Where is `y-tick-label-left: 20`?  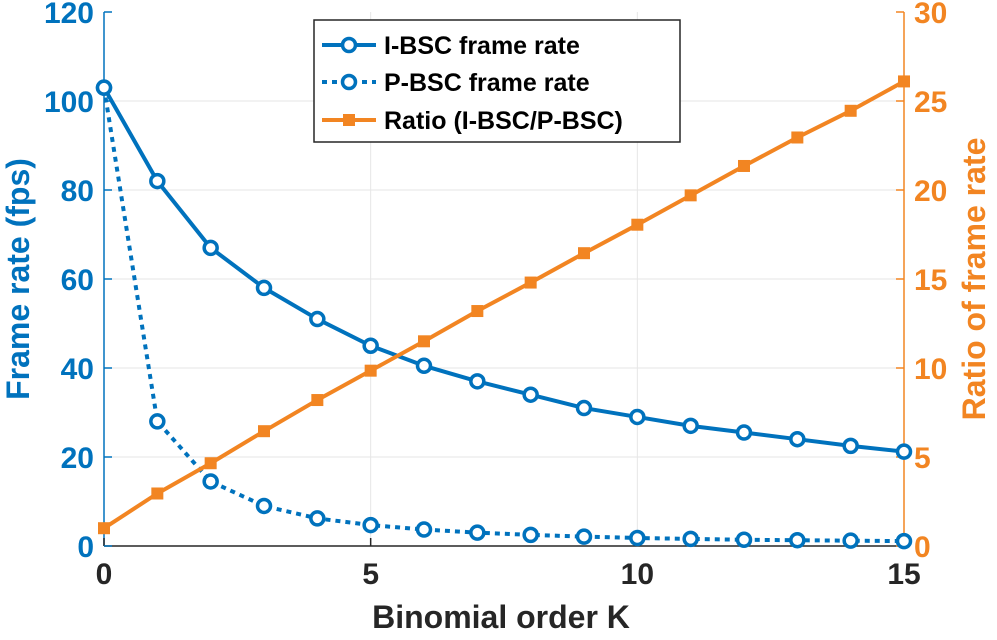 y-tick-label-left: 20 is located at coordinates (77, 458).